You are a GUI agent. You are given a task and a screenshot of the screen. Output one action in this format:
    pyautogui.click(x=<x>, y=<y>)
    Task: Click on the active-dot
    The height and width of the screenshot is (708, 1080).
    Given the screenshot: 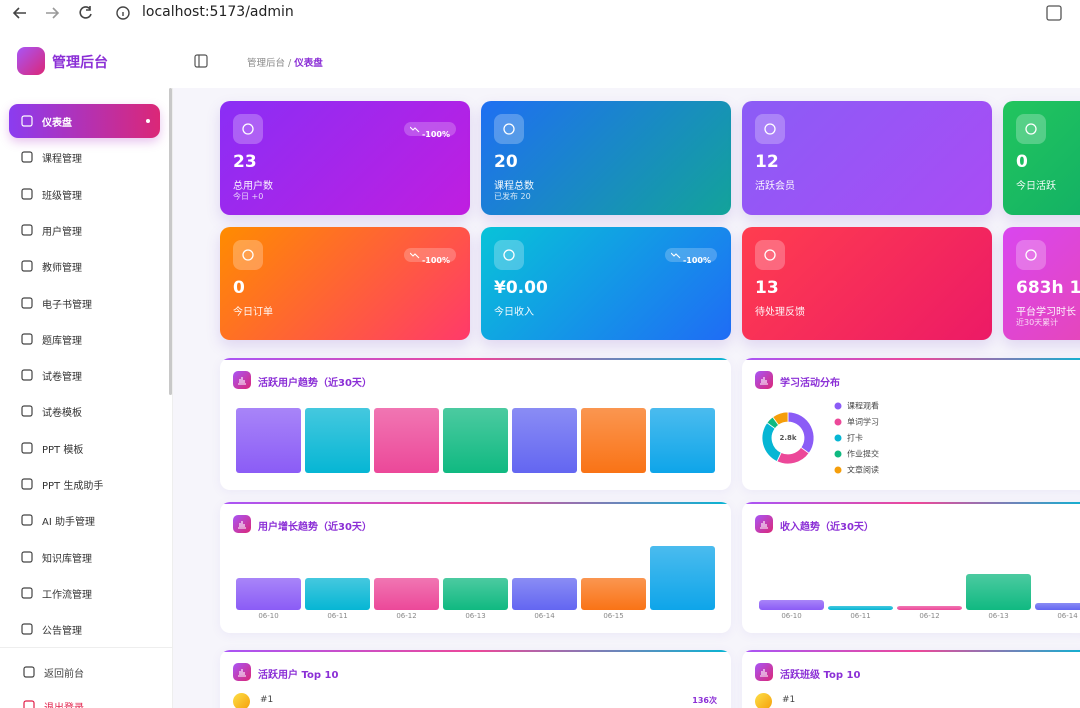 What is the action you would take?
    pyautogui.click(x=148, y=121)
    